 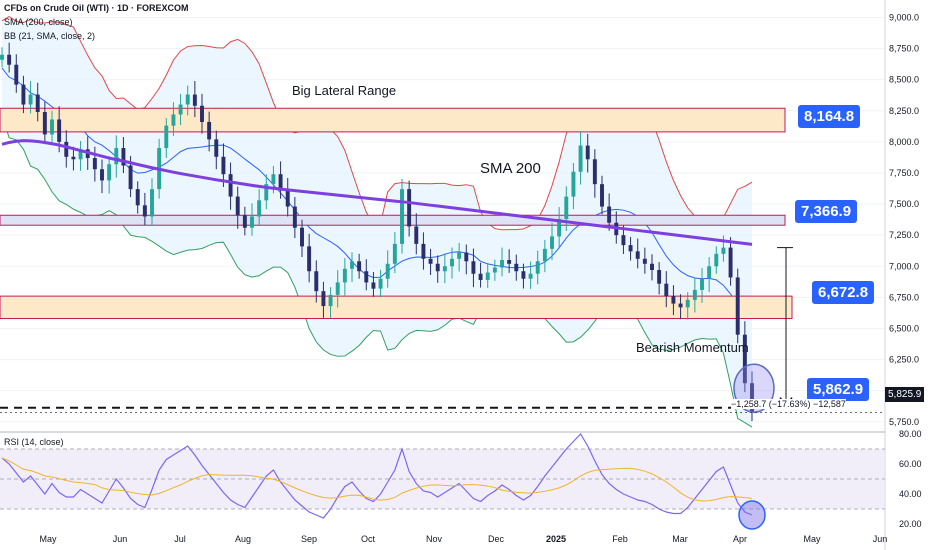 I want to click on measure-readout: −1,258.7 (−17.63%) −12,587, so click(x=788, y=404).